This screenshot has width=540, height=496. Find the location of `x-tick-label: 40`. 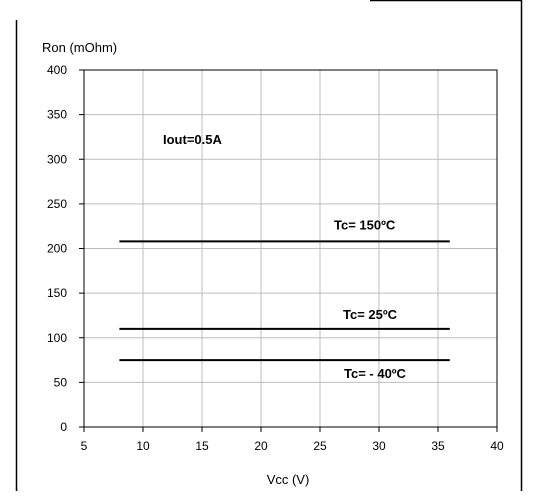

x-tick-label: 40 is located at coordinates (497, 446).